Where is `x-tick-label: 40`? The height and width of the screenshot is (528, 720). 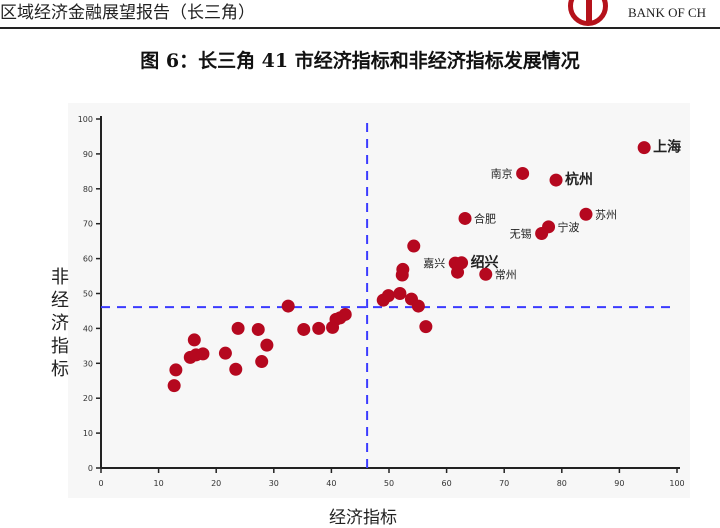
x-tick-label: 40 is located at coordinates (331, 483).